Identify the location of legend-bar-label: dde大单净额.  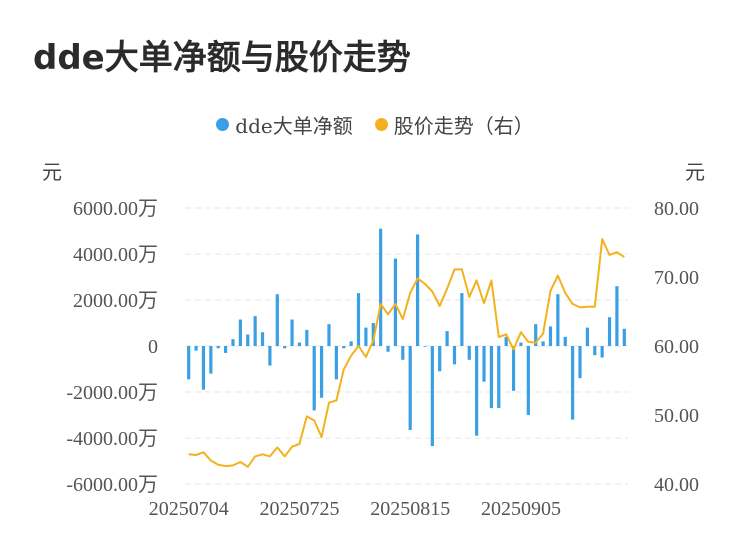
(294, 126).